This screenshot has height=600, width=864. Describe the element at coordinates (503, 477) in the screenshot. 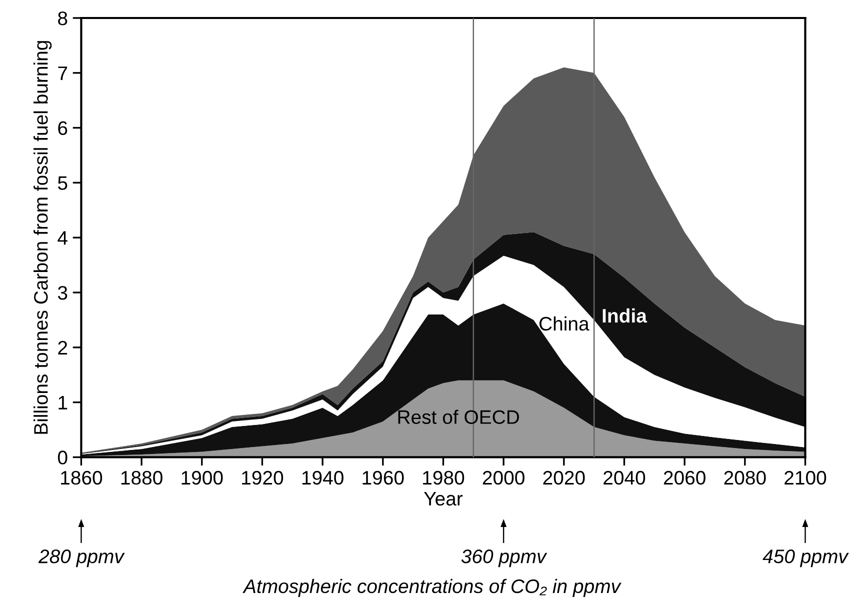

I see `x-tick-label: 2000` at that location.